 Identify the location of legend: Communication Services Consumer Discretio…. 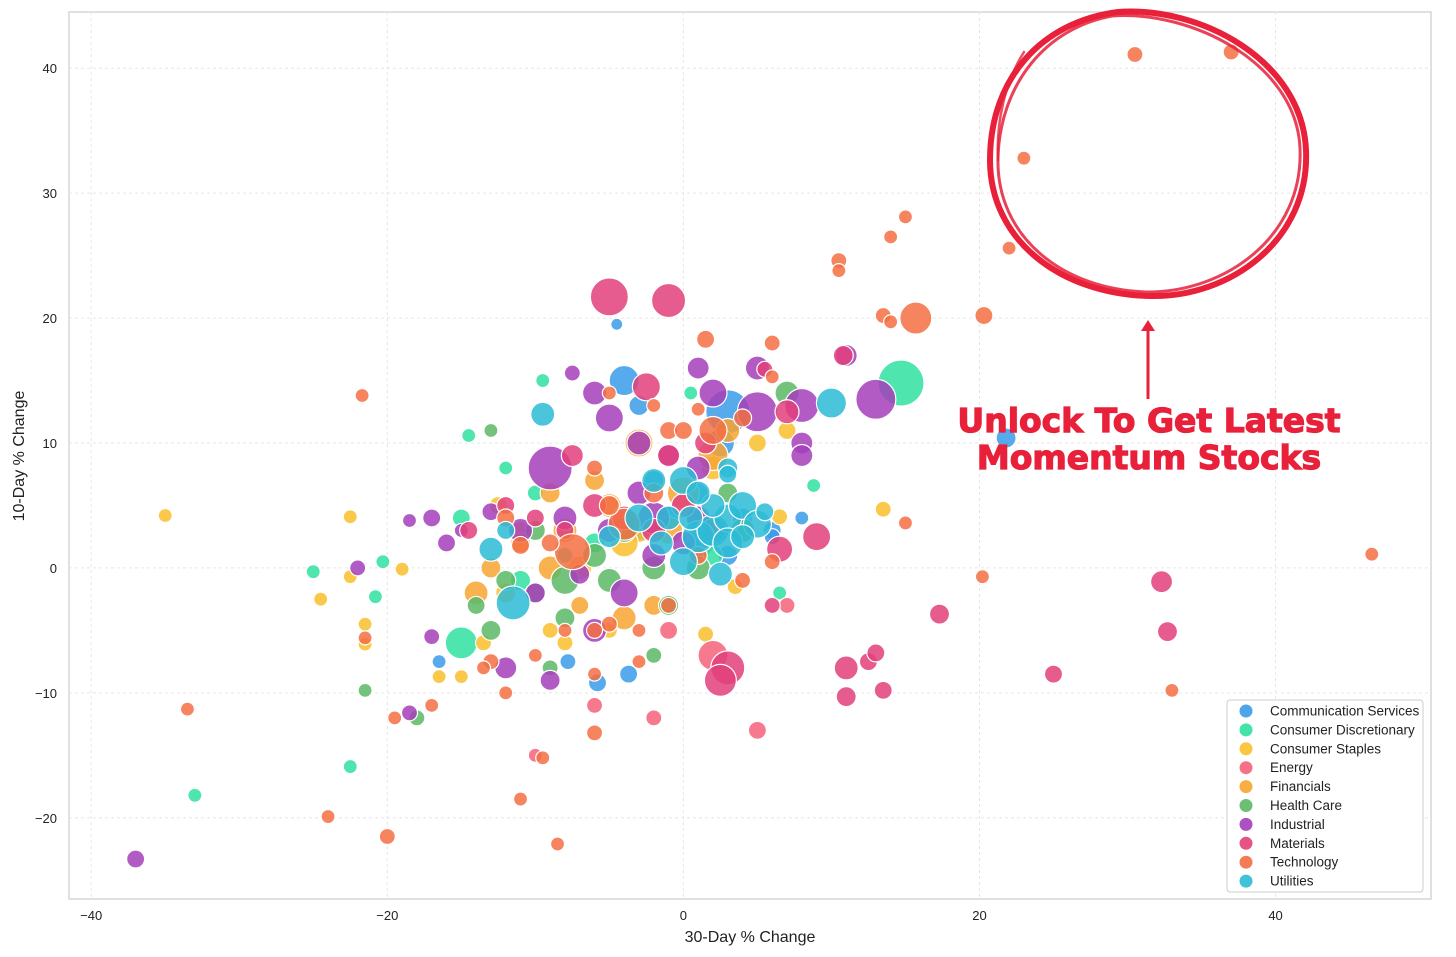
(1325, 796).